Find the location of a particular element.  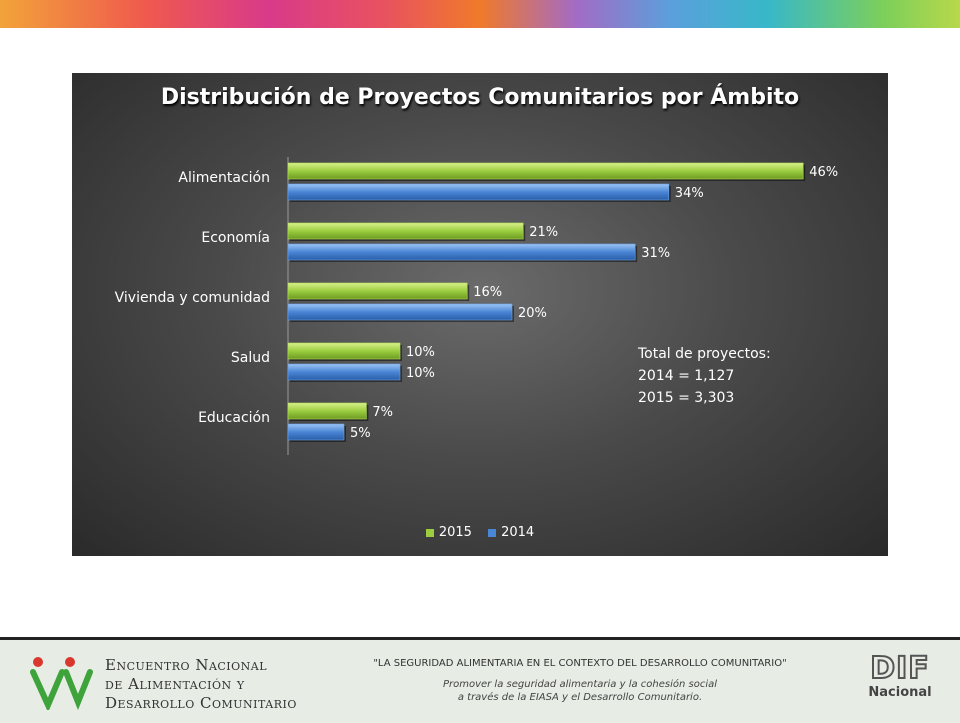

category-label: Educación is located at coordinates (234, 418).